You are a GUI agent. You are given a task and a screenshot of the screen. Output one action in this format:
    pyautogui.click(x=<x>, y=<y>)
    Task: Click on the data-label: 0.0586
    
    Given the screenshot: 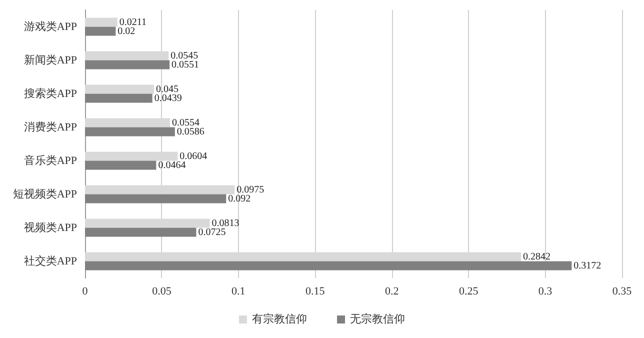 What is the action you would take?
    pyautogui.click(x=190, y=132)
    